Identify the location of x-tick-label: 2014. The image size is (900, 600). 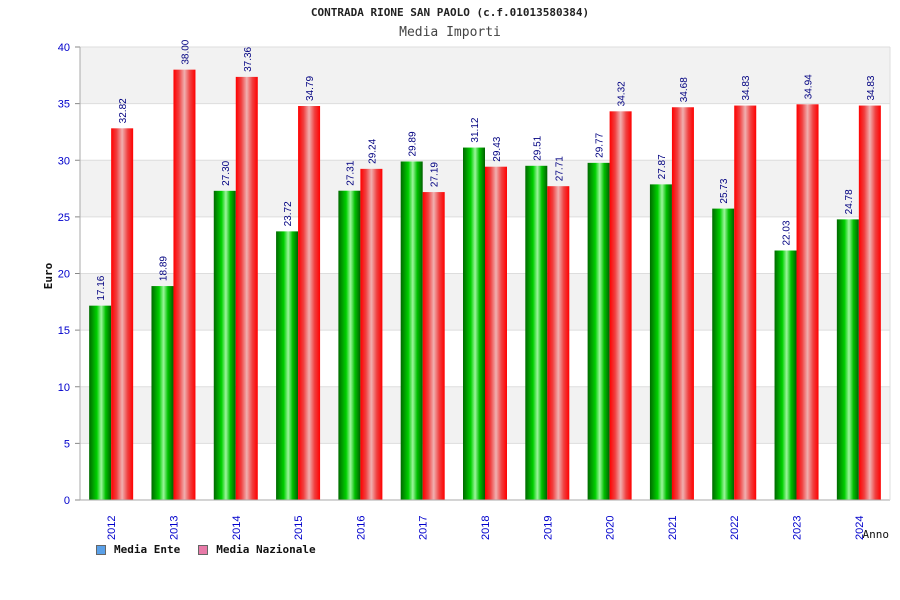
(237, 528).